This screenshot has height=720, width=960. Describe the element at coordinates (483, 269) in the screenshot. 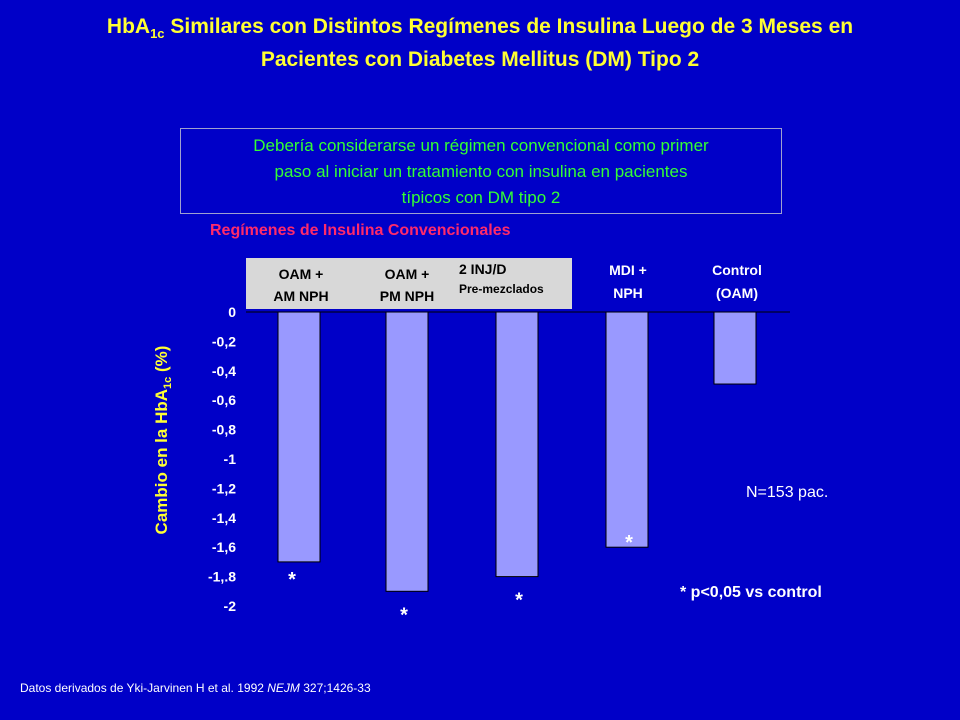

I see `category-3-line1: 2 INJ/D` at that location.